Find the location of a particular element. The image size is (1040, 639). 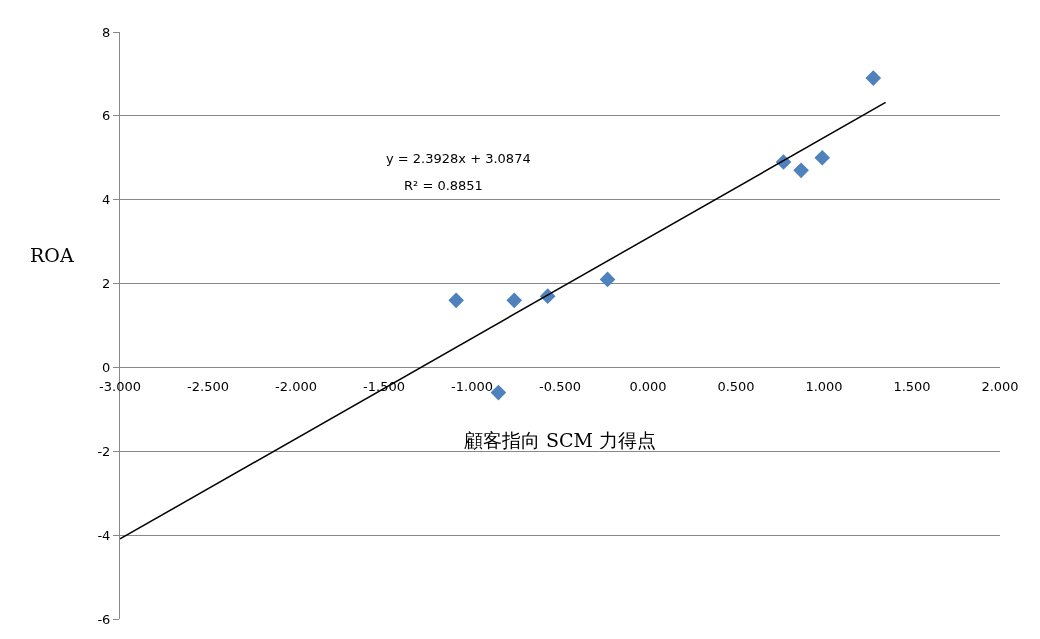

x-tick-label: -1.000 is located at coordinates (472, 387).